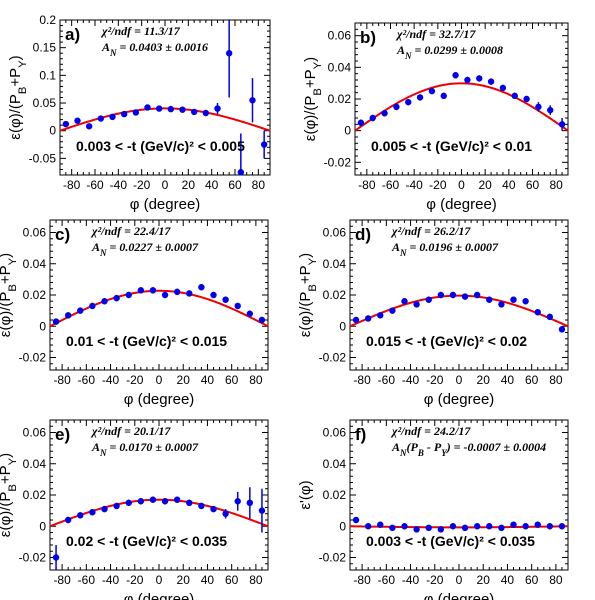  I want to click on y-axis-title: ε'(φ), so click(305, 494).